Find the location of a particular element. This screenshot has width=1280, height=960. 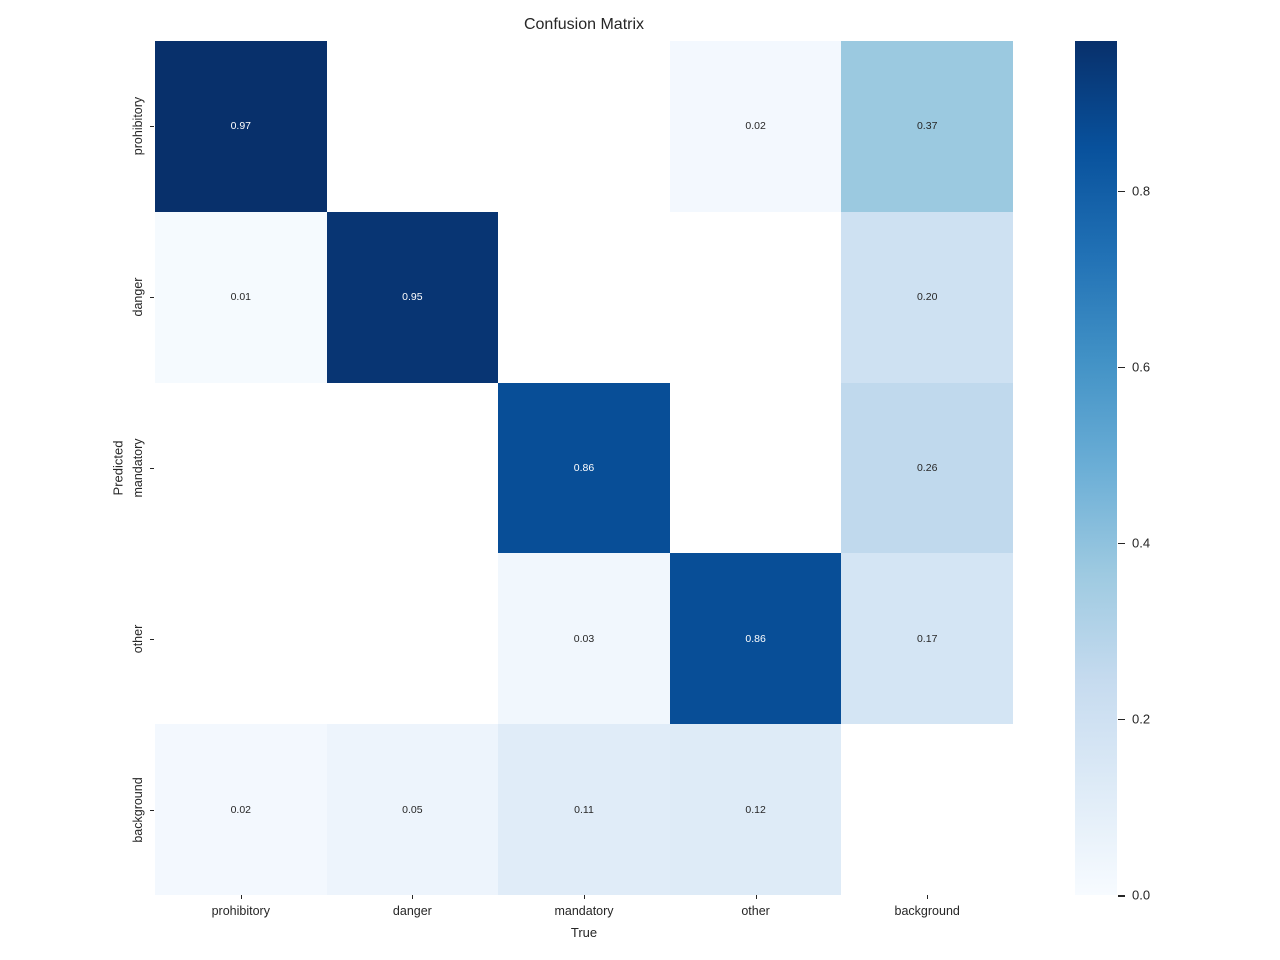

cell-prohibitory-other: 0.02 is located at coordinates (755, 126).